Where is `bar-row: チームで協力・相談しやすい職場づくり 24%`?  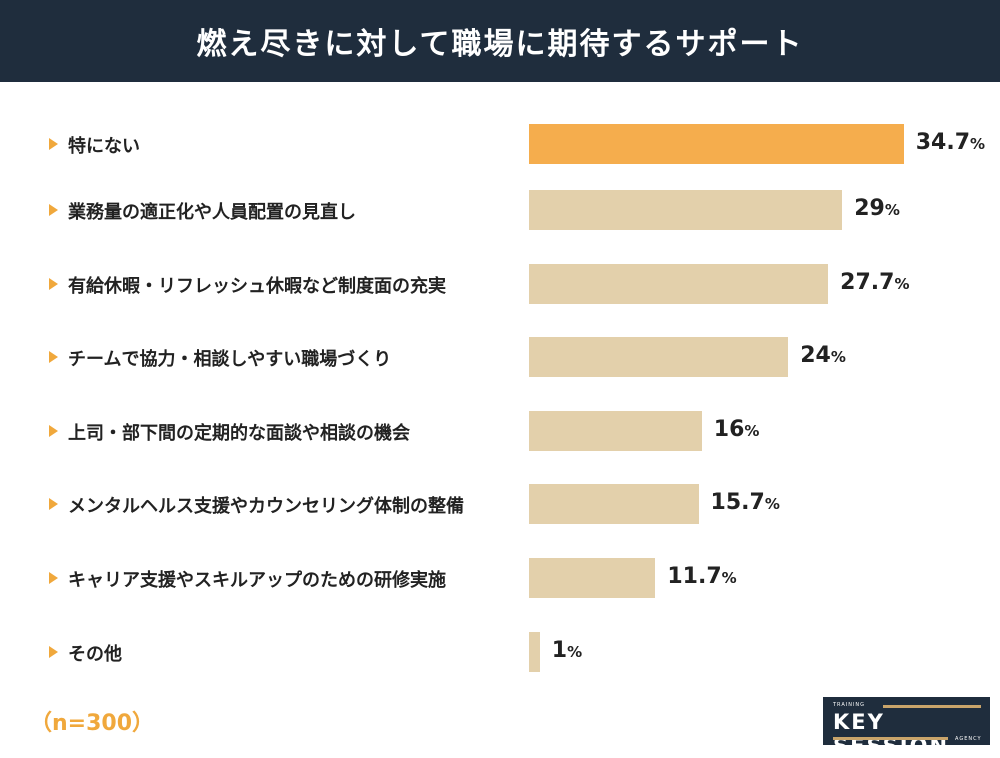 bar-row: チームで協力・相談しやすい職場づくり 24% is located at coordinates (500, 357).